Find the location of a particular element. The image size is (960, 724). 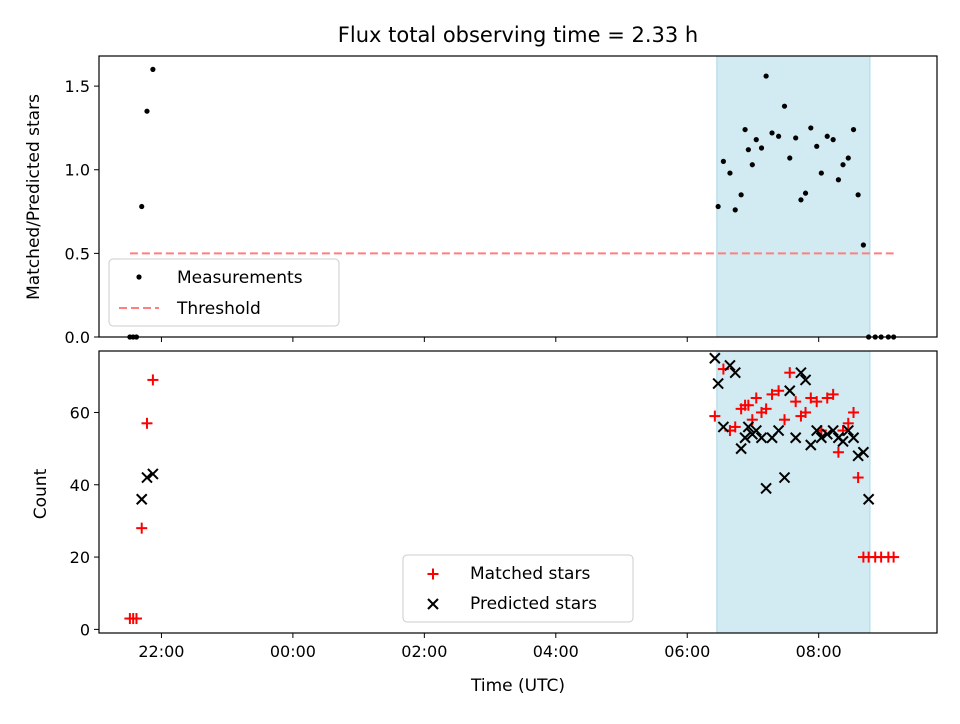

x-tick-label: 08:00 is located at coordinates (819, 651).